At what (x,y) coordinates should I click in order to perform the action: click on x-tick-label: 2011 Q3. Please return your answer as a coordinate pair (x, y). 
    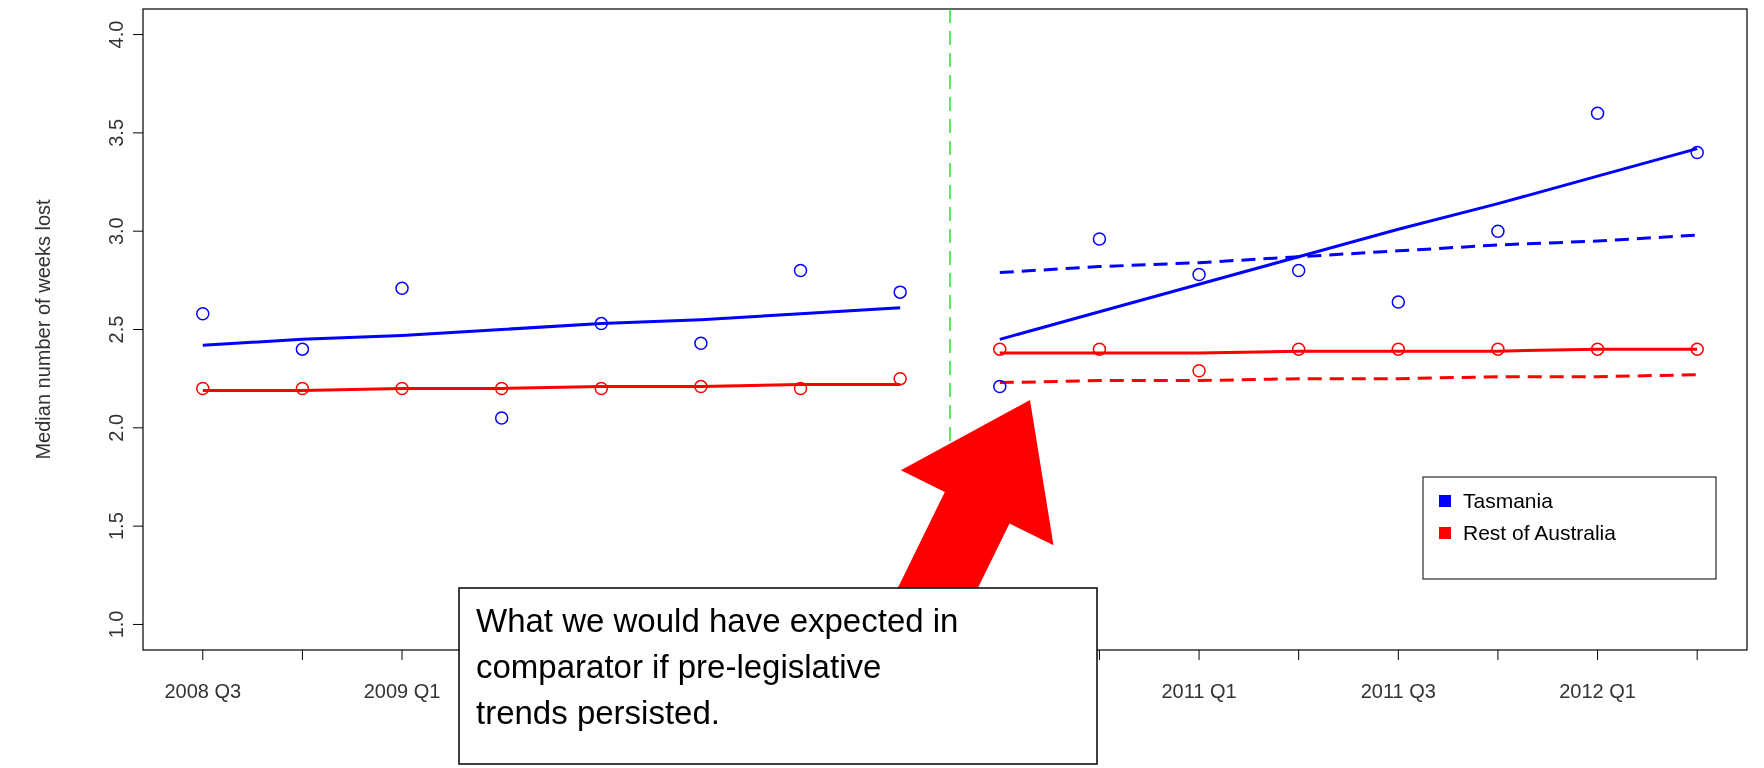
    Looking at the image, I should click on (1398, 691).